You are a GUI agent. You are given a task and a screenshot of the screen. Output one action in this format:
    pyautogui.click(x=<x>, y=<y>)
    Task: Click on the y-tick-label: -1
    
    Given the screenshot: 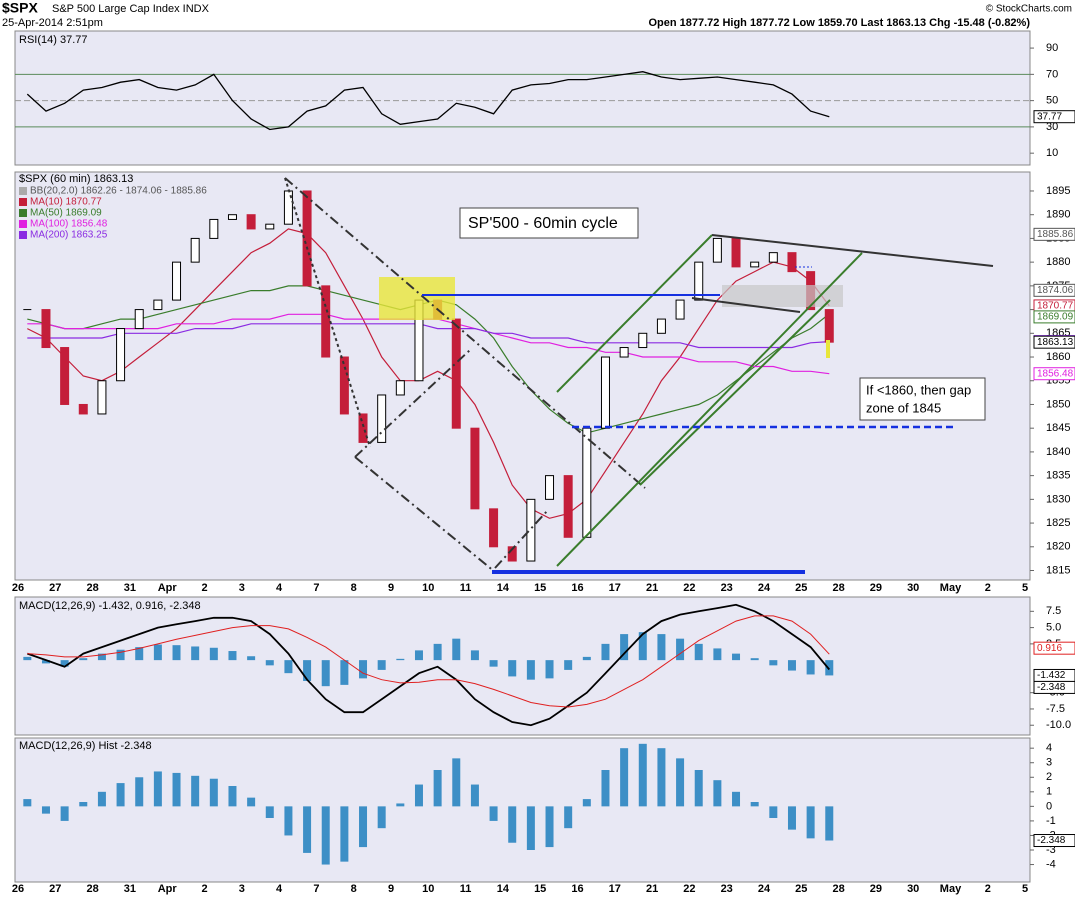 What is the action you would take?
    pyautogui.click(x=1051, y=821)
    